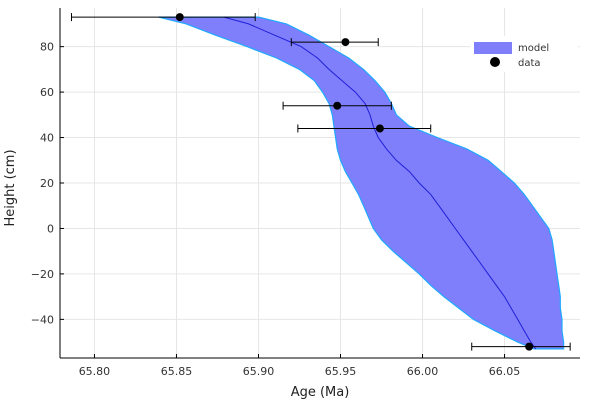 The width and height of the screenshot is (600, 400). I want to click on legend-model-swatch, so click(493, 48).